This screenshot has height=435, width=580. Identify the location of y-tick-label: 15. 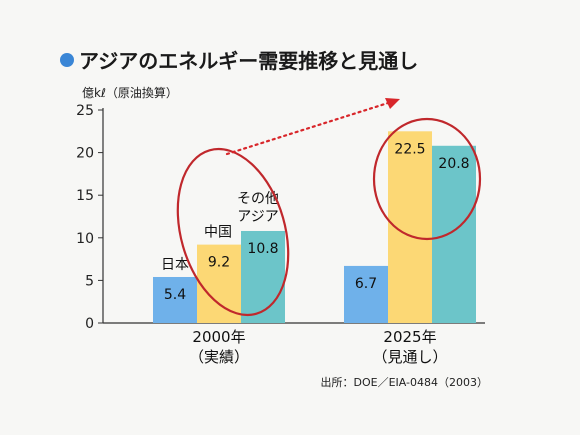
(85, 196).